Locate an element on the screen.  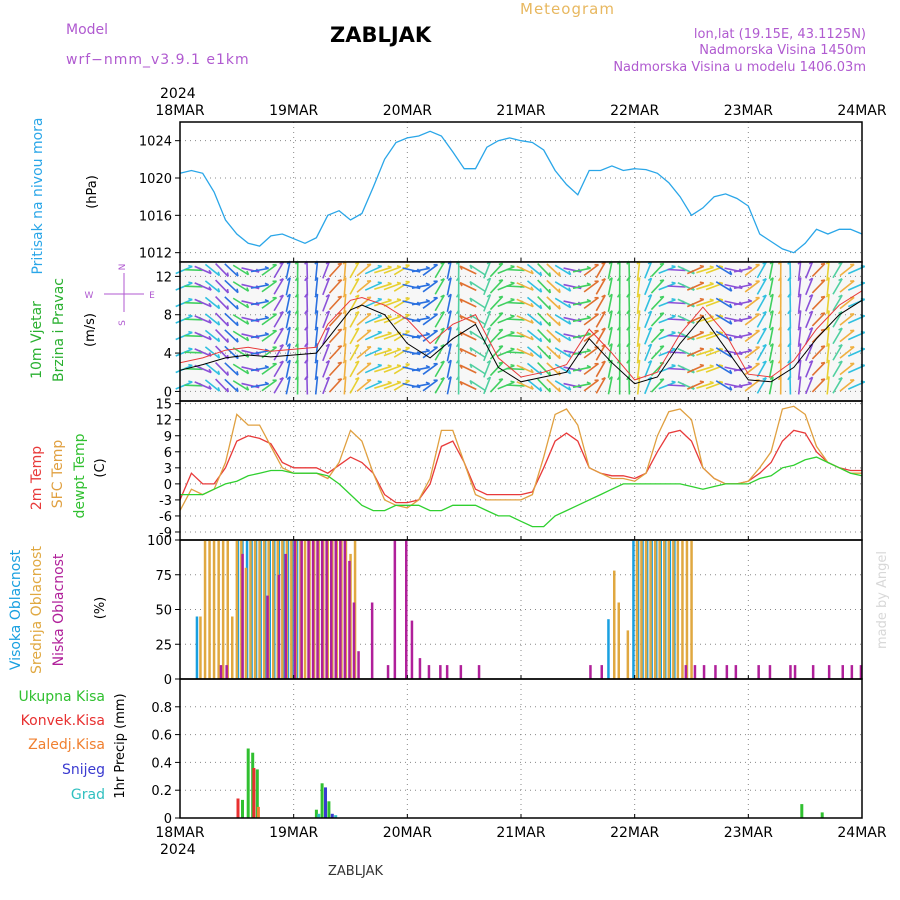
precip-hail-label: Grad is located at coordinates (88, 795).